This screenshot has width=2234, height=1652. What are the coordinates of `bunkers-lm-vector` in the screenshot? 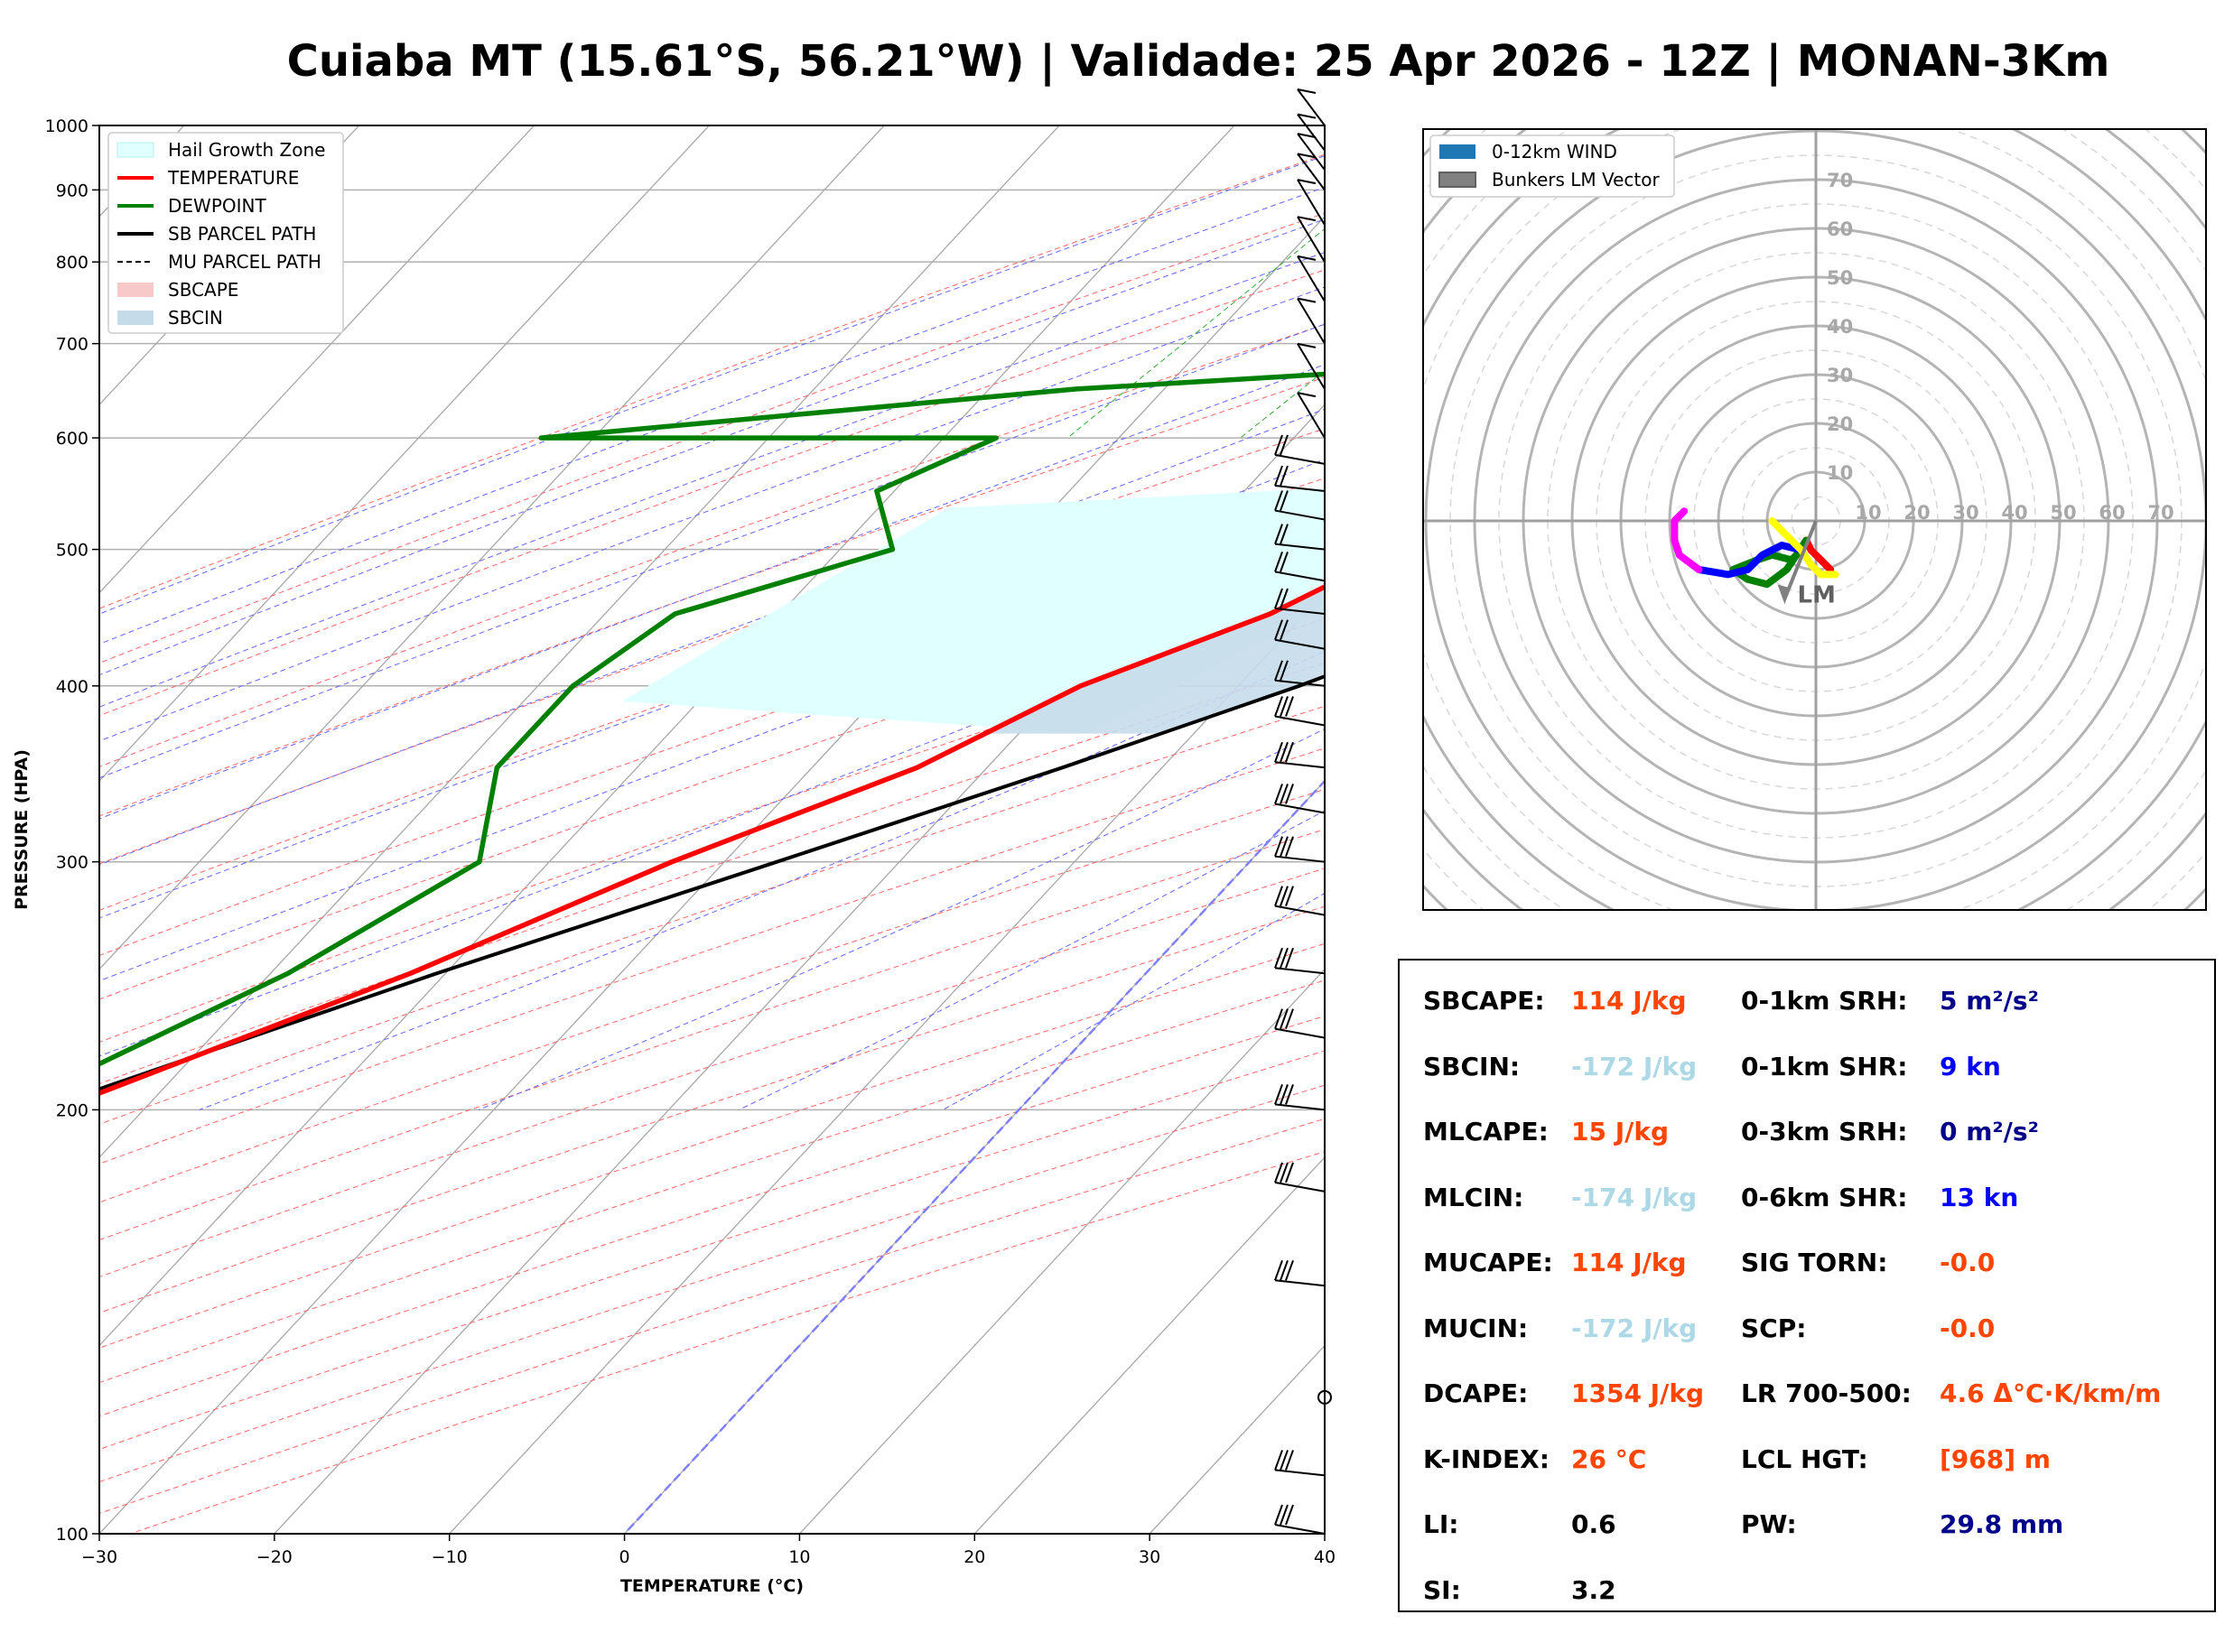 It's located at (1800, 560).